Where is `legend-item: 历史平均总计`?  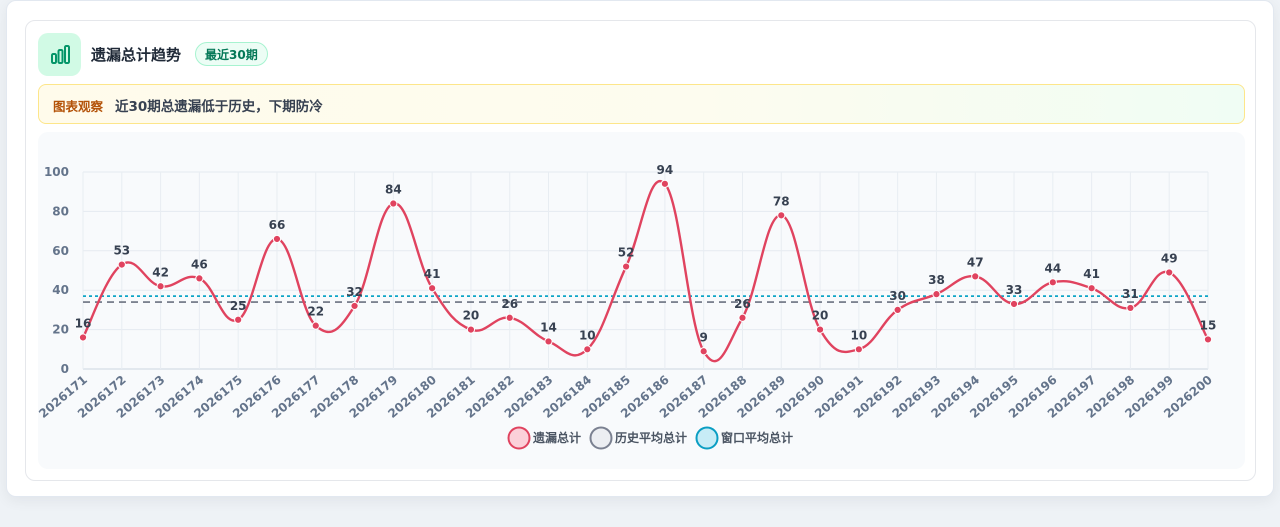
legend-item: 历史平均总计 is located at coordinates (638, 438).